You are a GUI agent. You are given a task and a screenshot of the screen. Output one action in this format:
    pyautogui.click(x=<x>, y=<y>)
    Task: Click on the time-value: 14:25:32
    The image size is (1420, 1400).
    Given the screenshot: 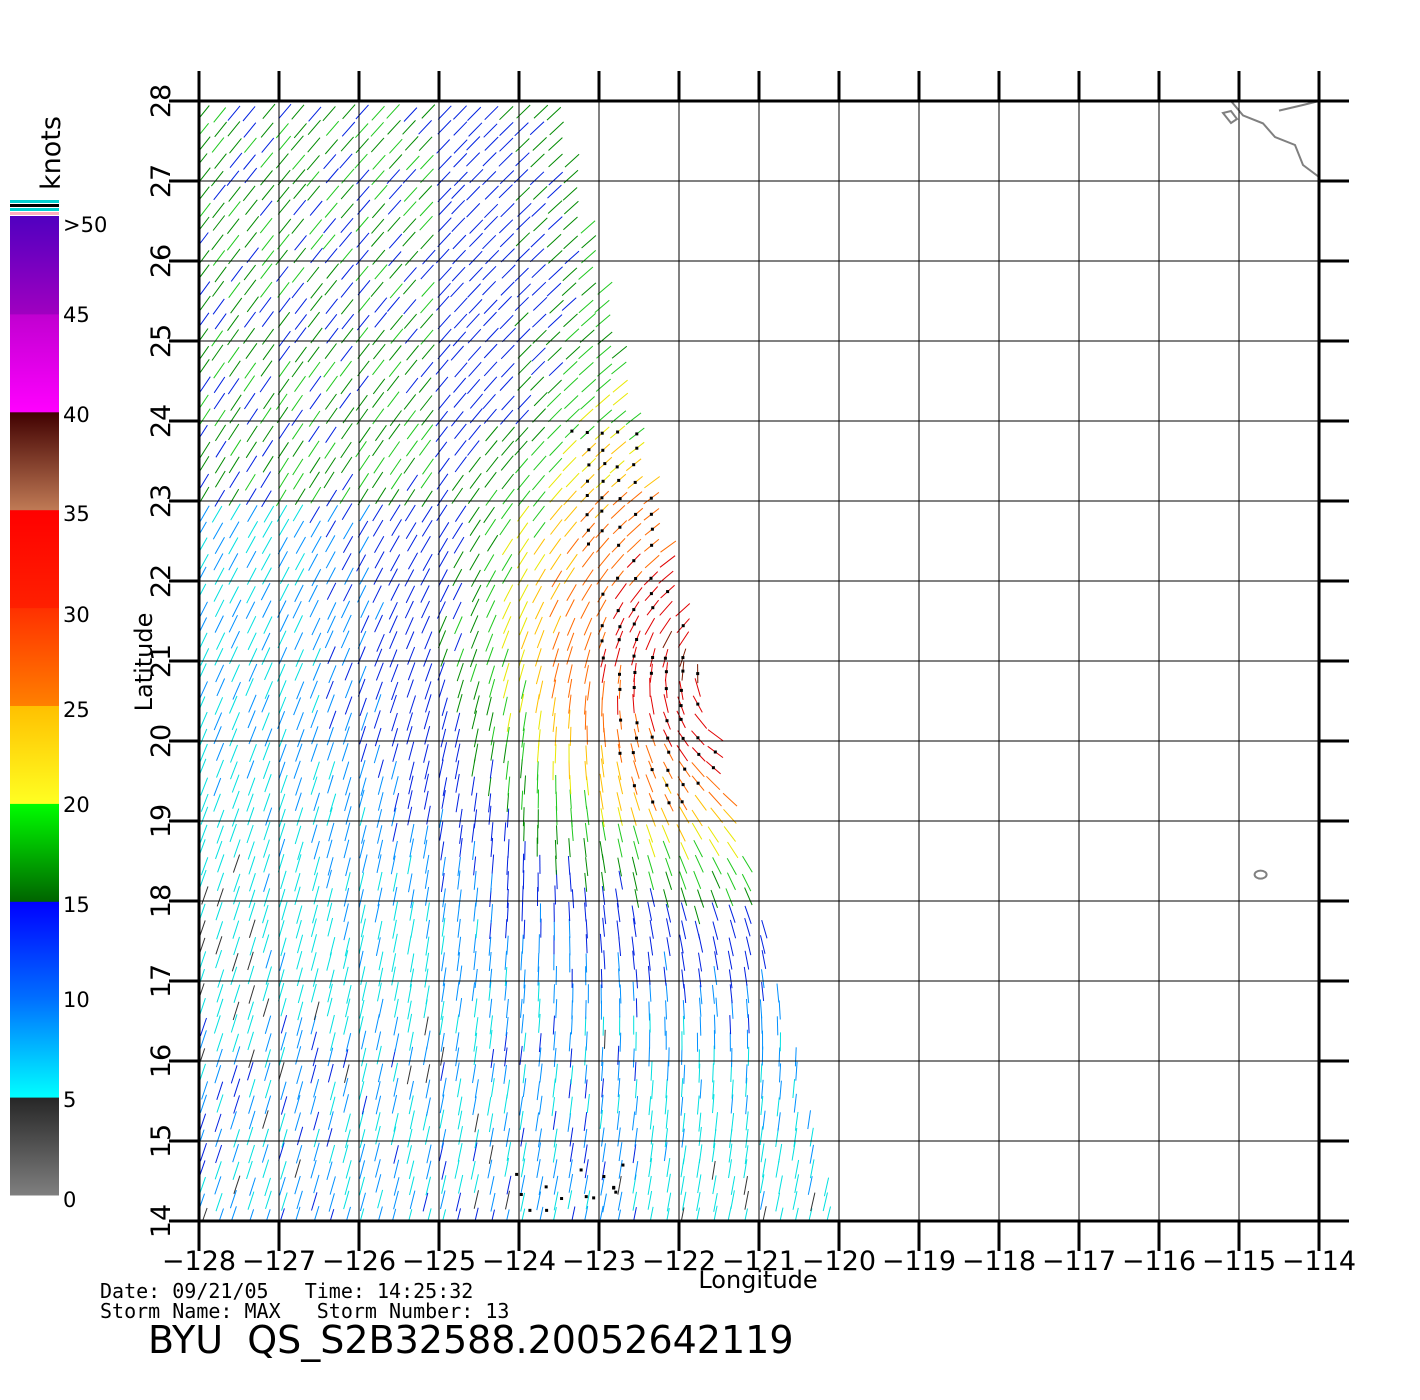 What is the action you would take?
    pyautogui.click(x=425, y=1291)
    